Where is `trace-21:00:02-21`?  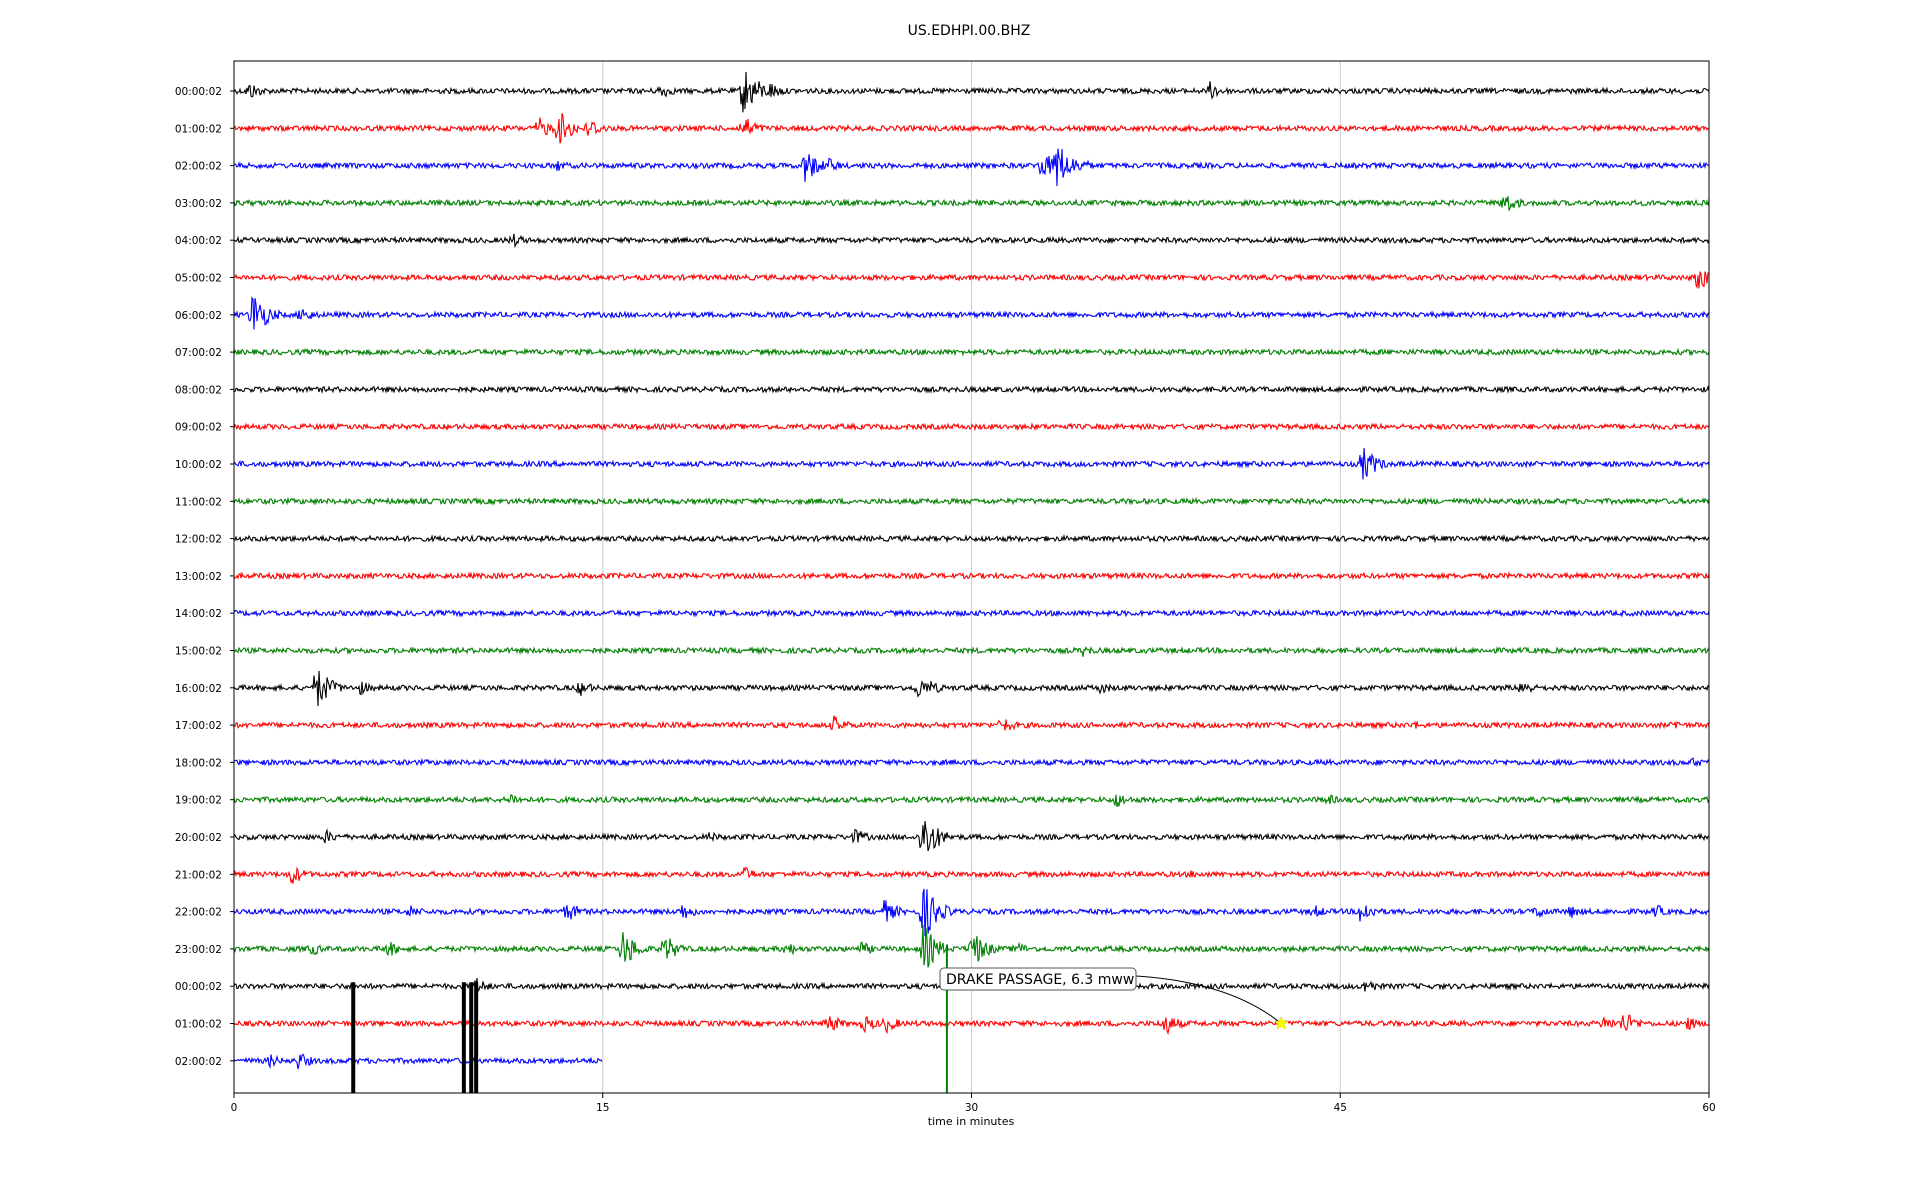 trace-21:00:02-21 is located at coordinates (971, 875).